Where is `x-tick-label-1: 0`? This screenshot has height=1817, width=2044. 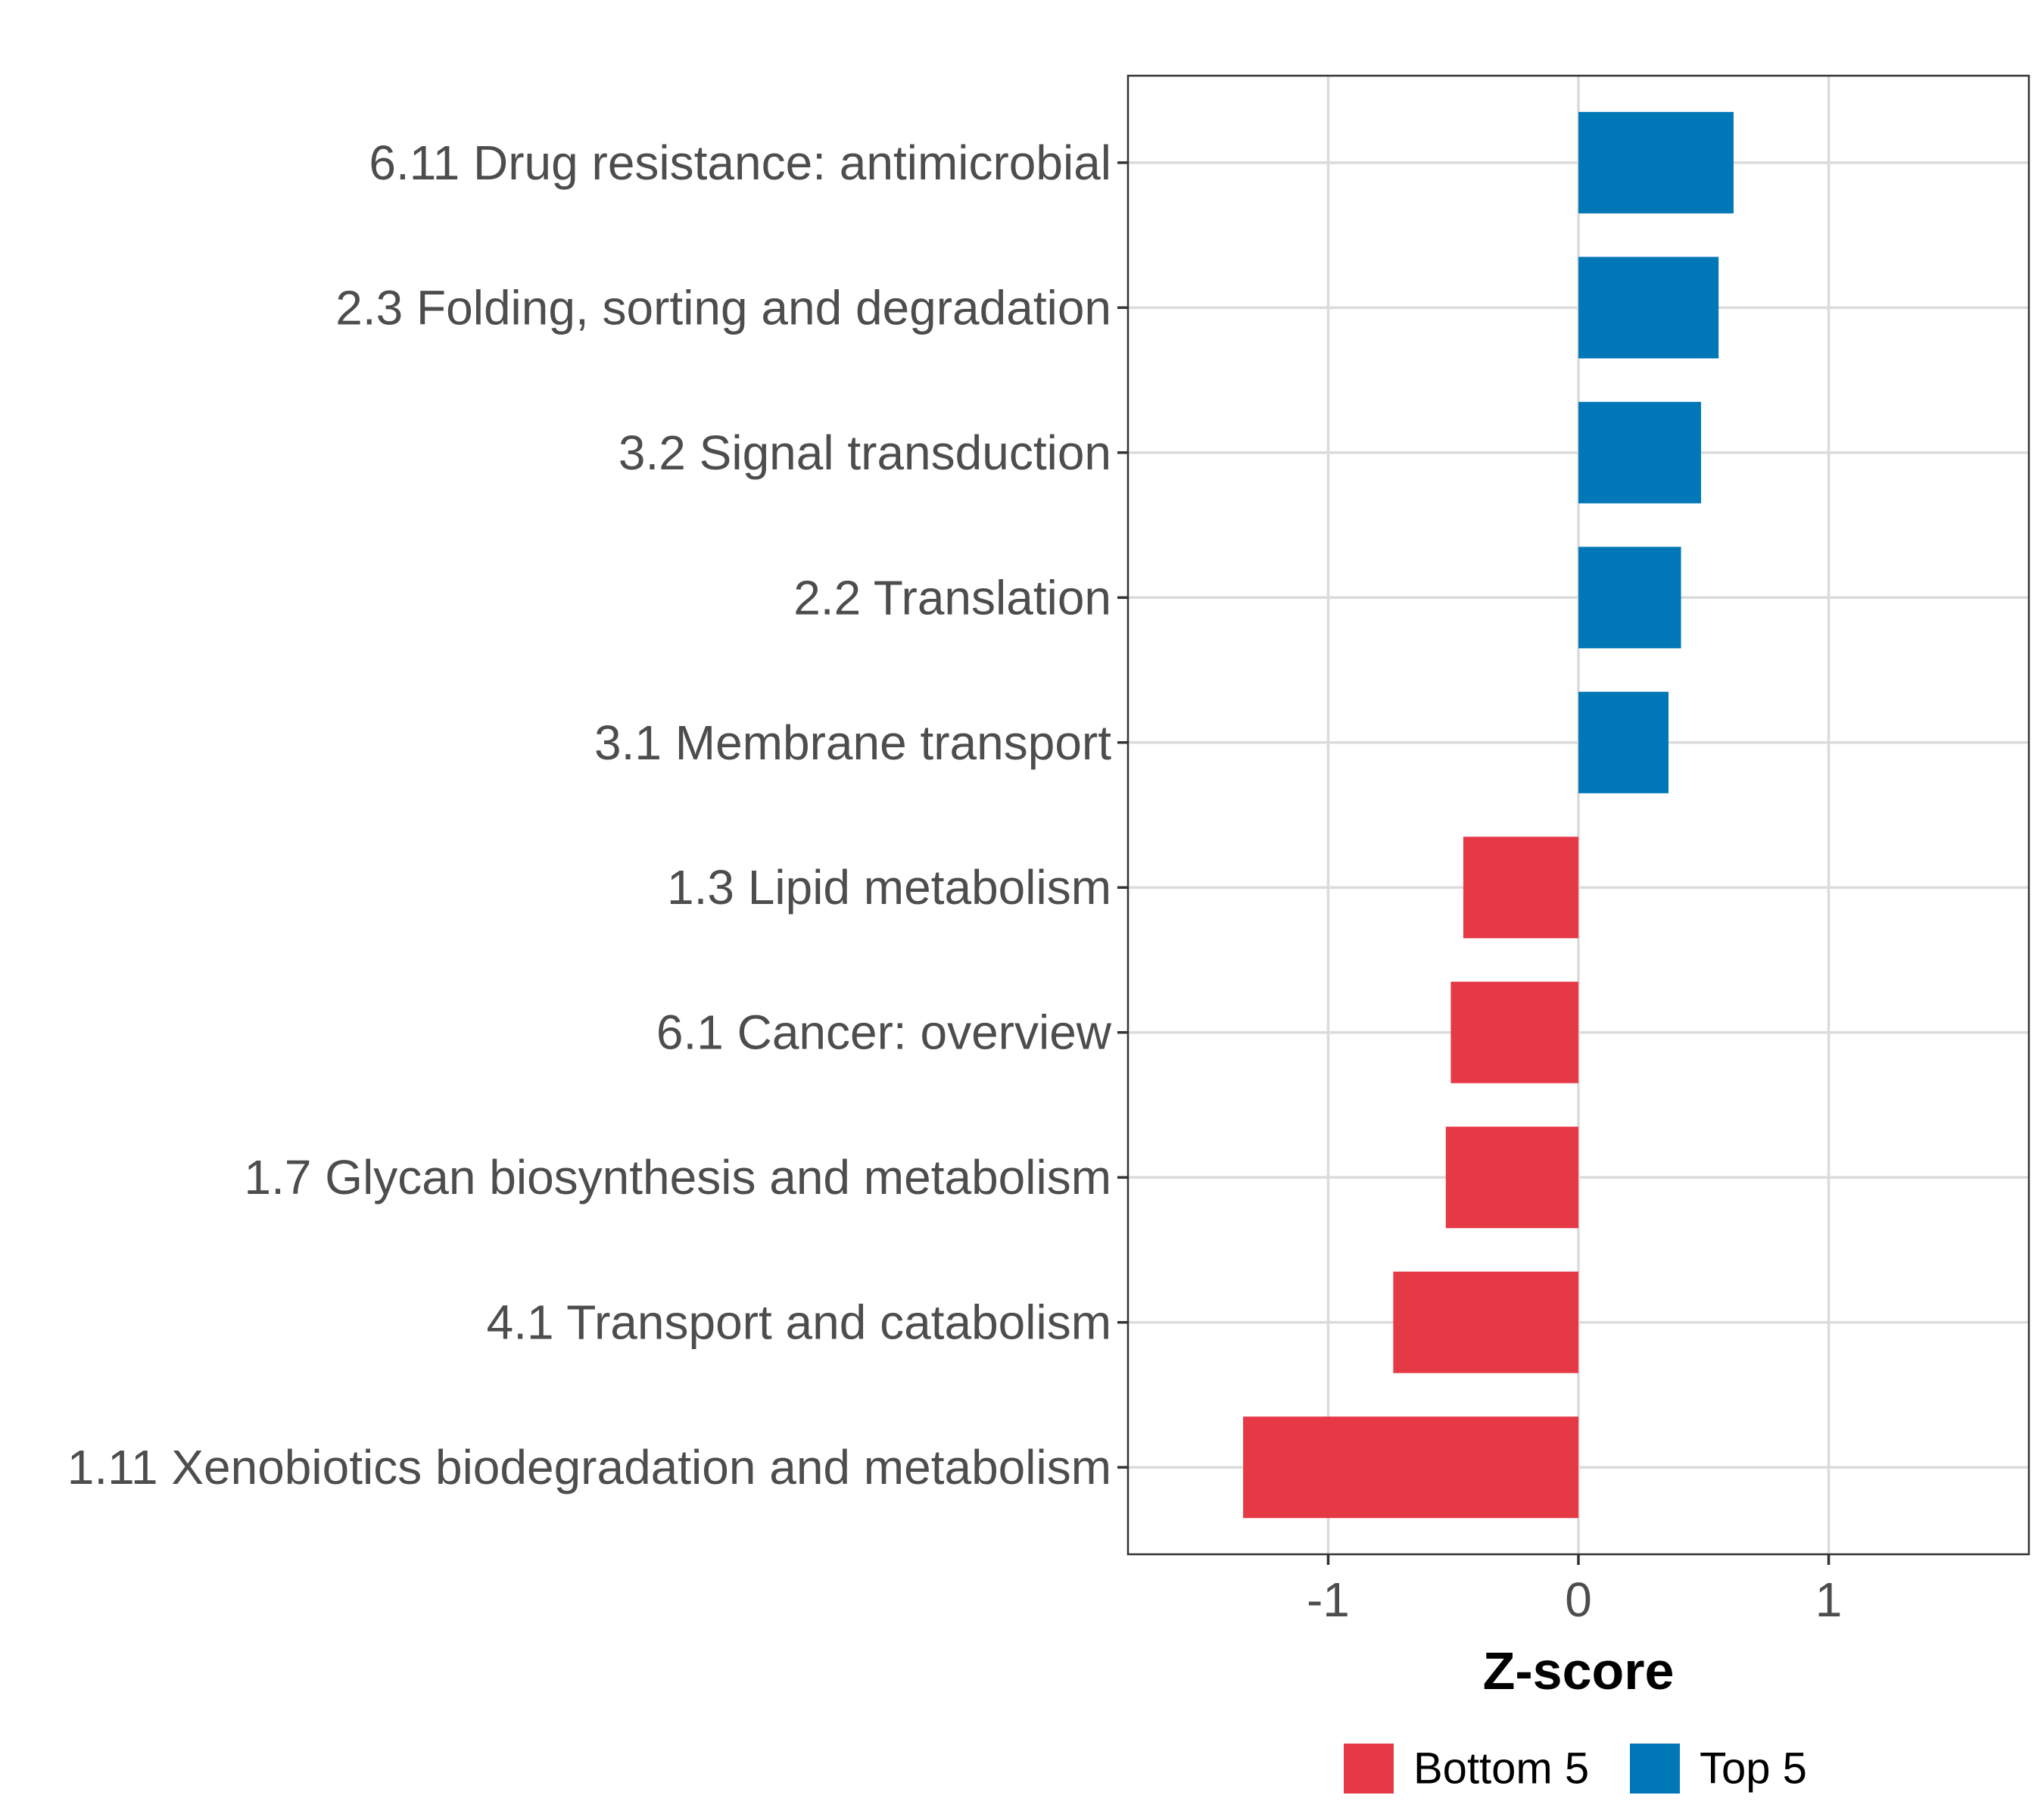 x-tick-label-1: 0 is located at coordinates (1578, 1599).